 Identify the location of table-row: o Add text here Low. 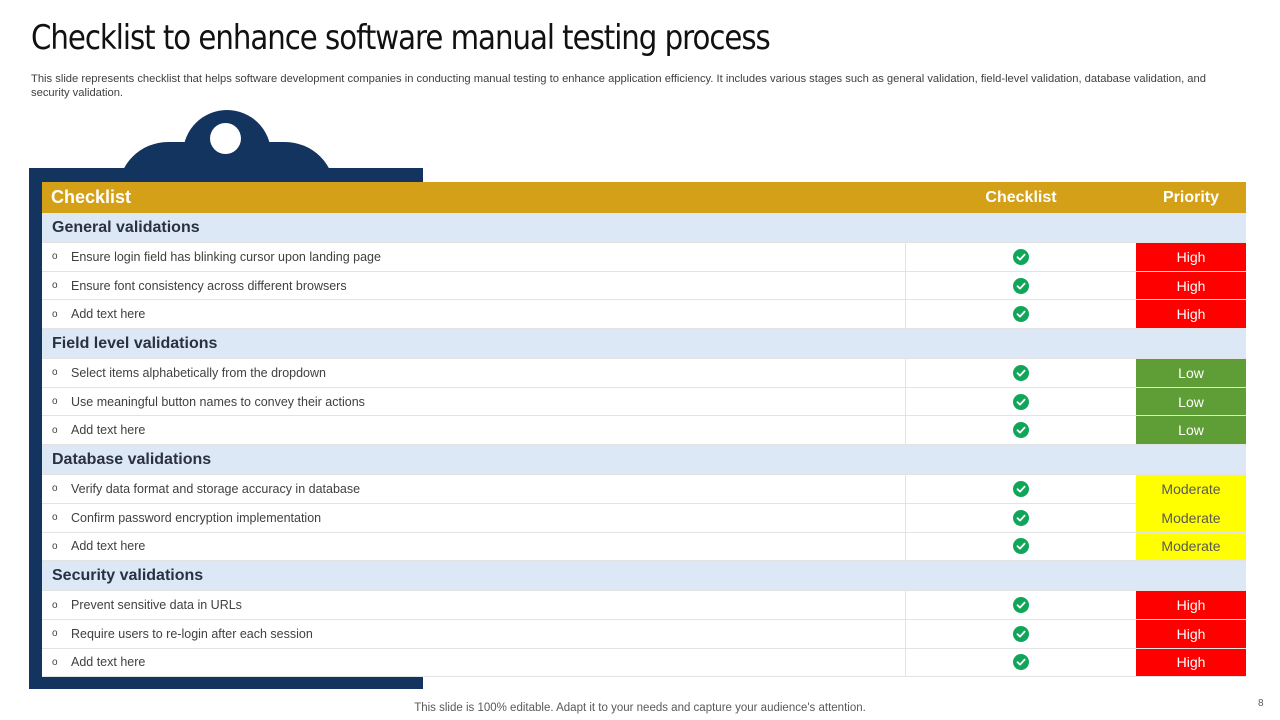
(644, 431).